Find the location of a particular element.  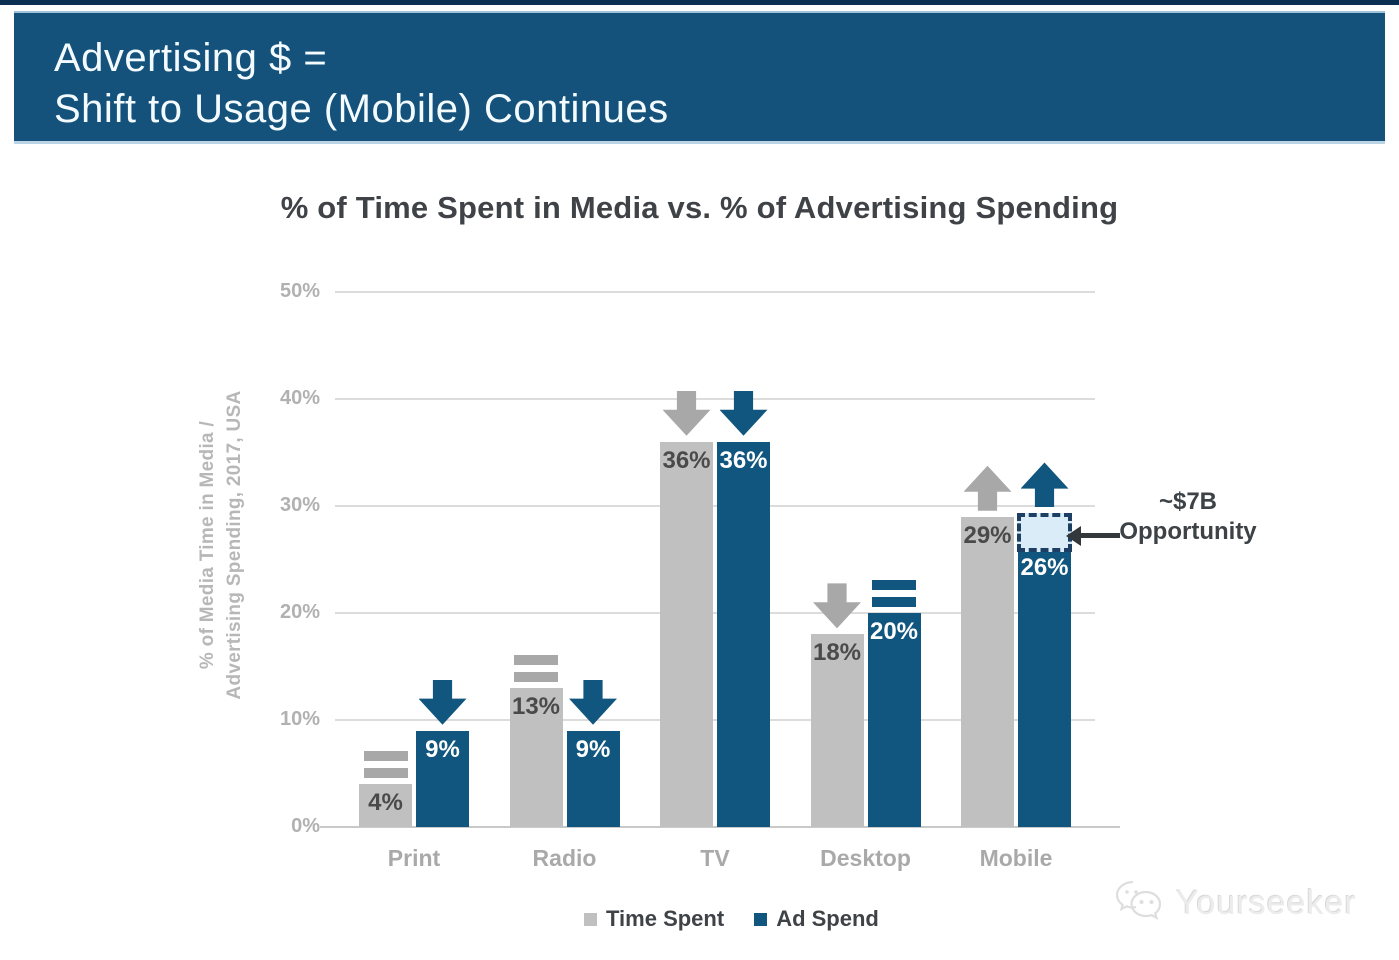

legend-label-time-spent: Time Spent is located at coordinates (665, 918).